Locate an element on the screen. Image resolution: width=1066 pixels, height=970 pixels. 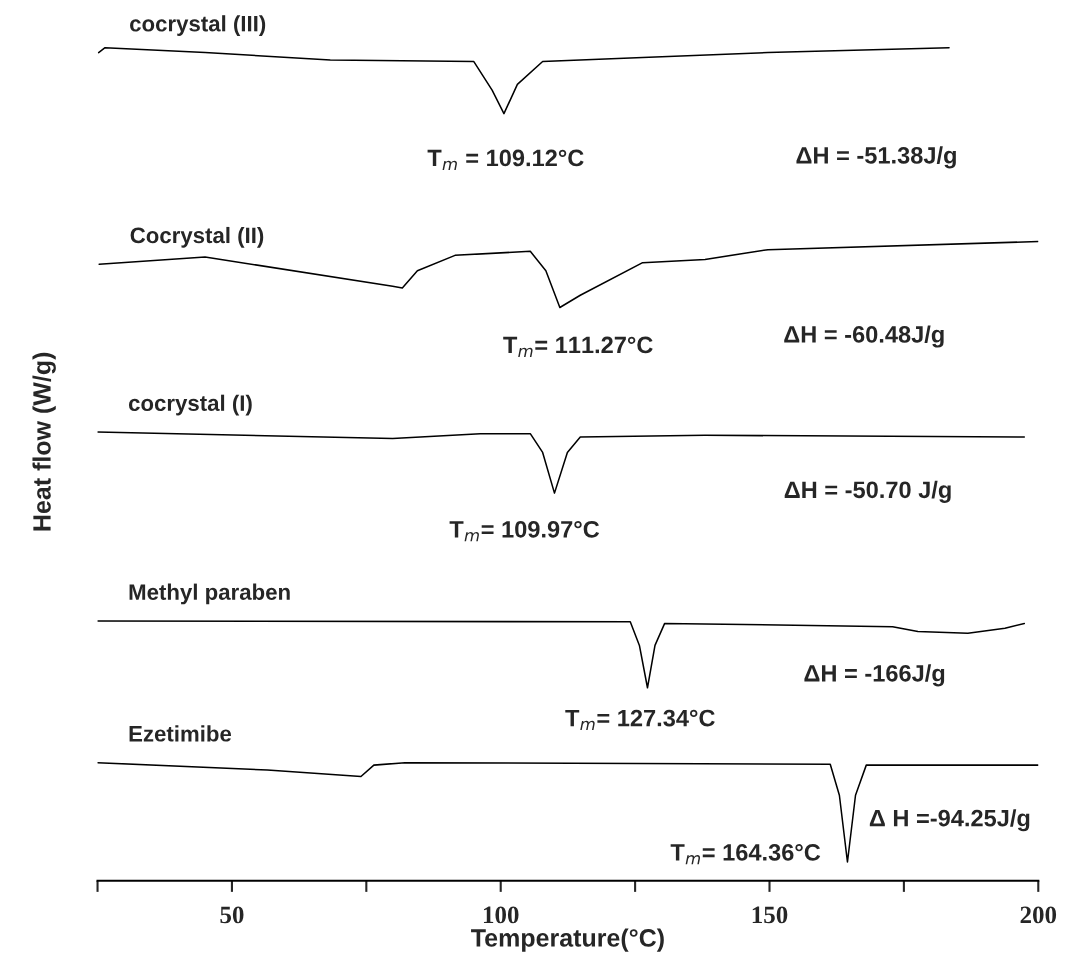
annotation: T$_{m}$= 164.36°C is located at coordinates (745, 854).